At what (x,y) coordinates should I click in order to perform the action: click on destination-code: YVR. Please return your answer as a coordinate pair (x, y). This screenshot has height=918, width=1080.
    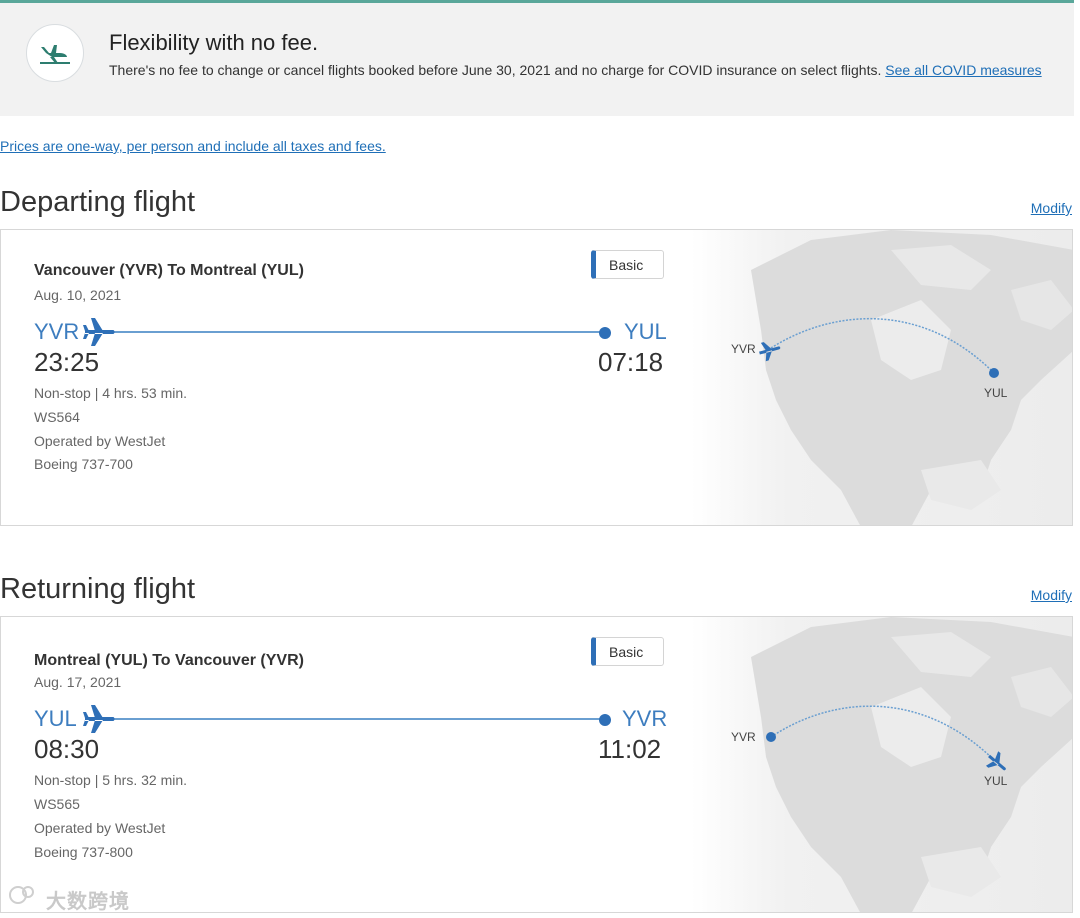
    Looking at the image, I should click on (645, 718).